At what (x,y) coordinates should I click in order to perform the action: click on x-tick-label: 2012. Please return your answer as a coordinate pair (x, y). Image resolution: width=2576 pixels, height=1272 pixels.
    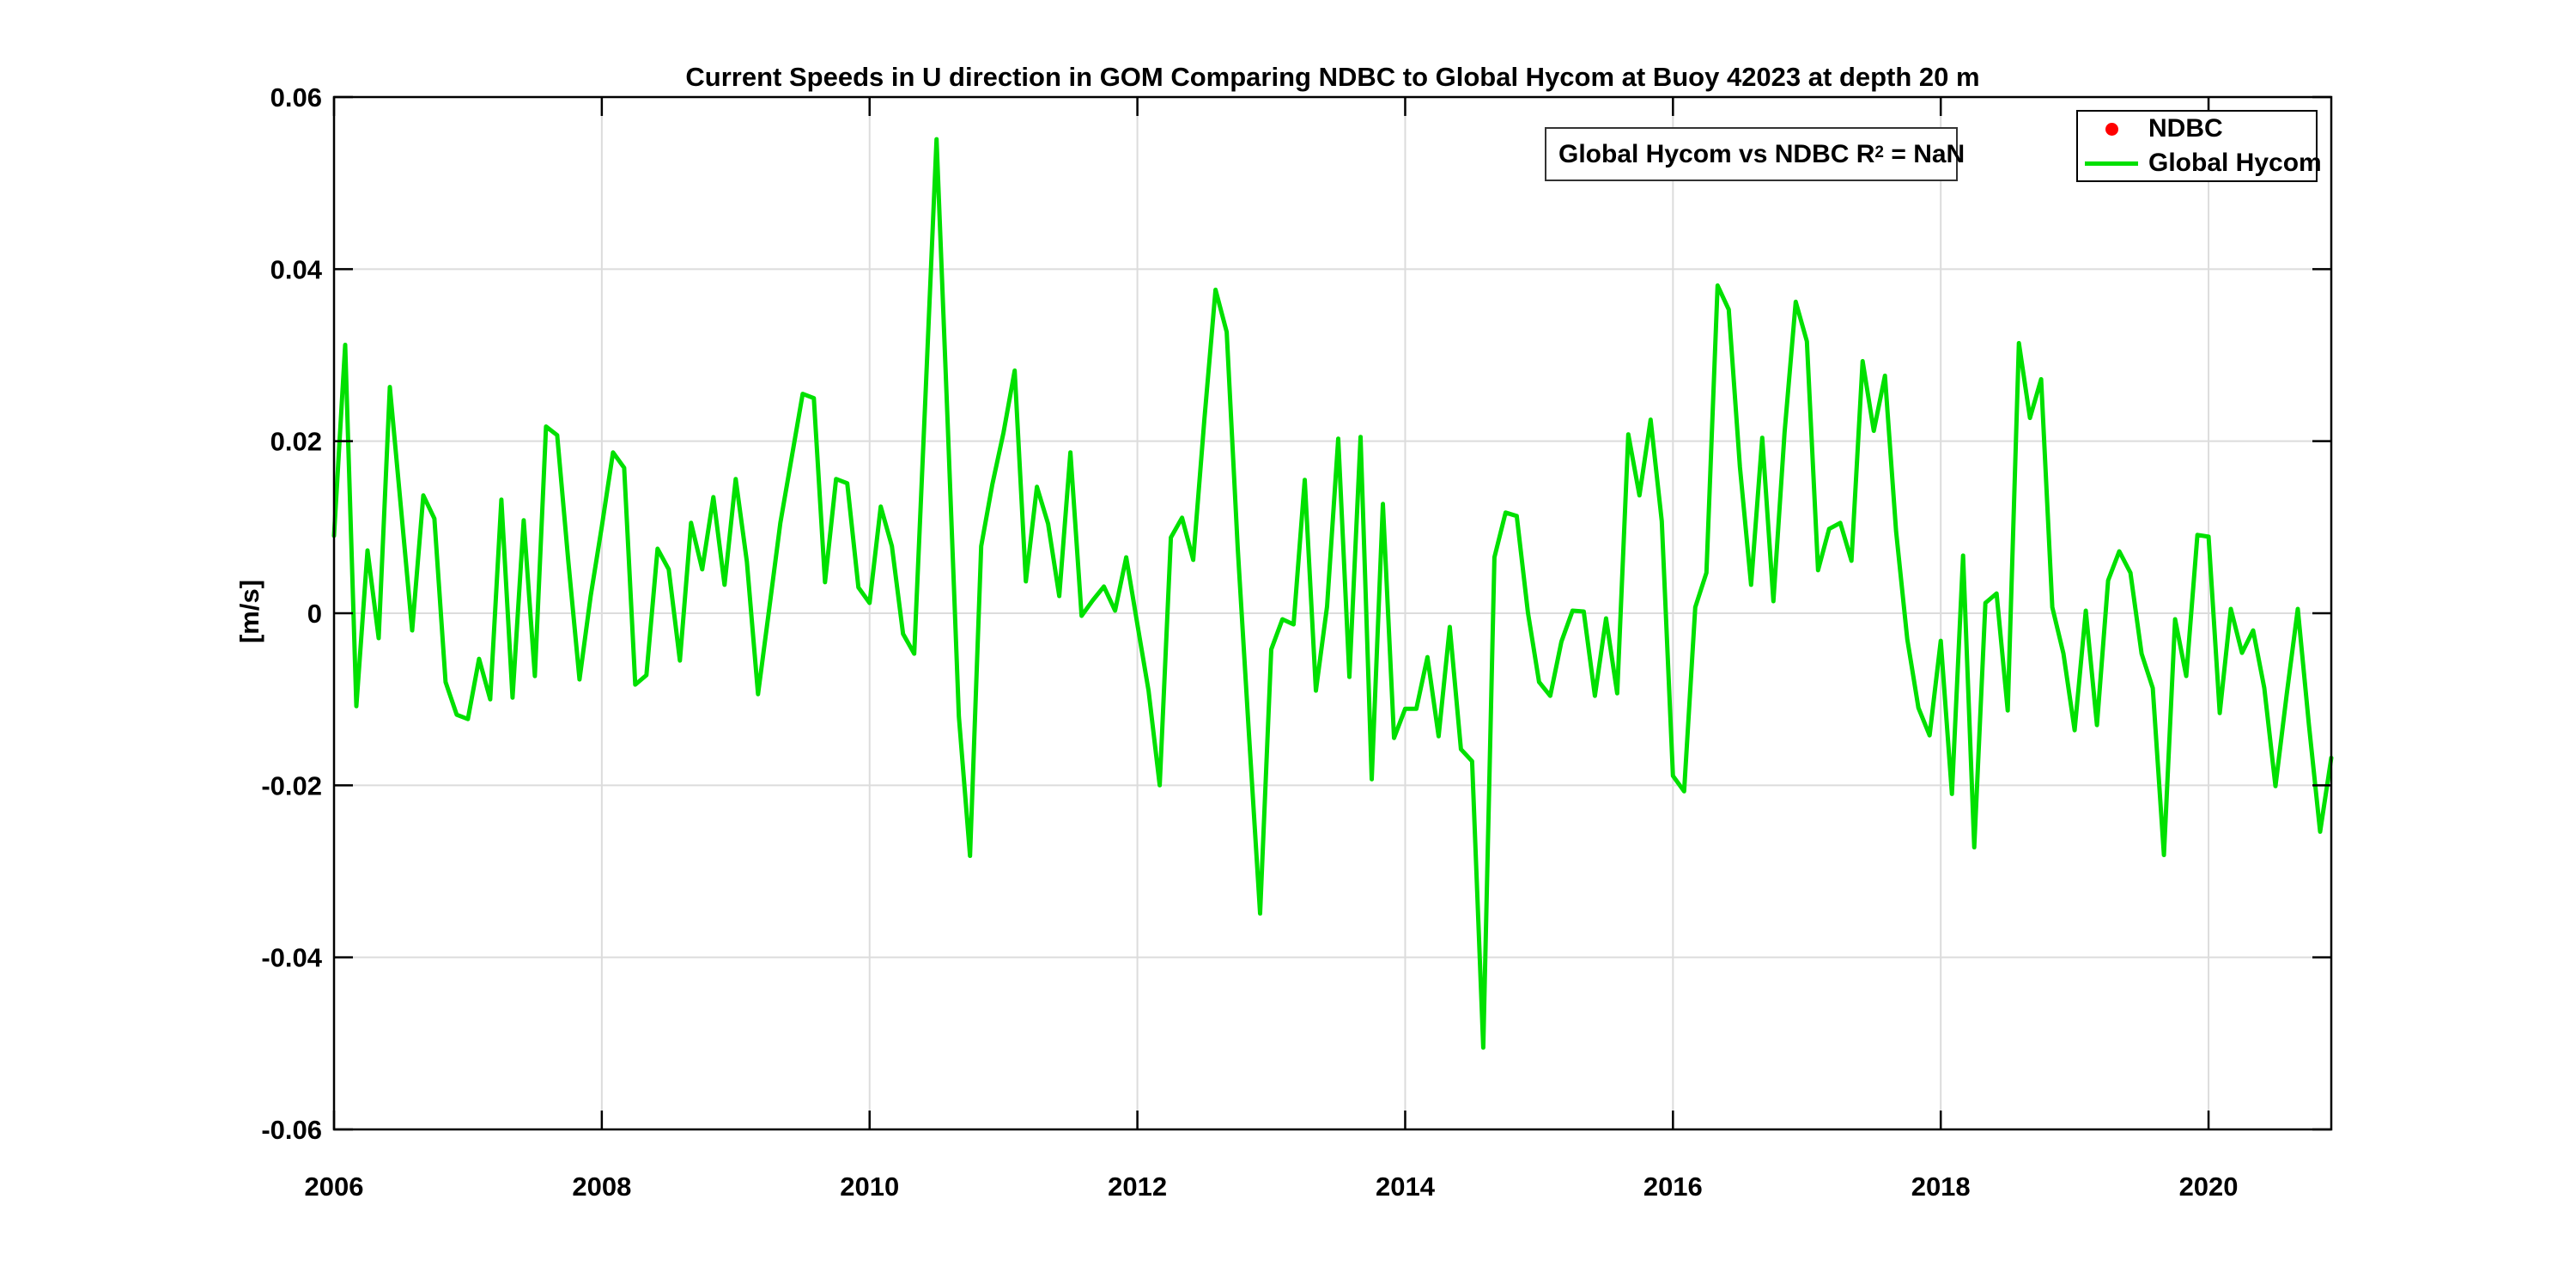
    Looking at the image, I should click on (1137, 1187).